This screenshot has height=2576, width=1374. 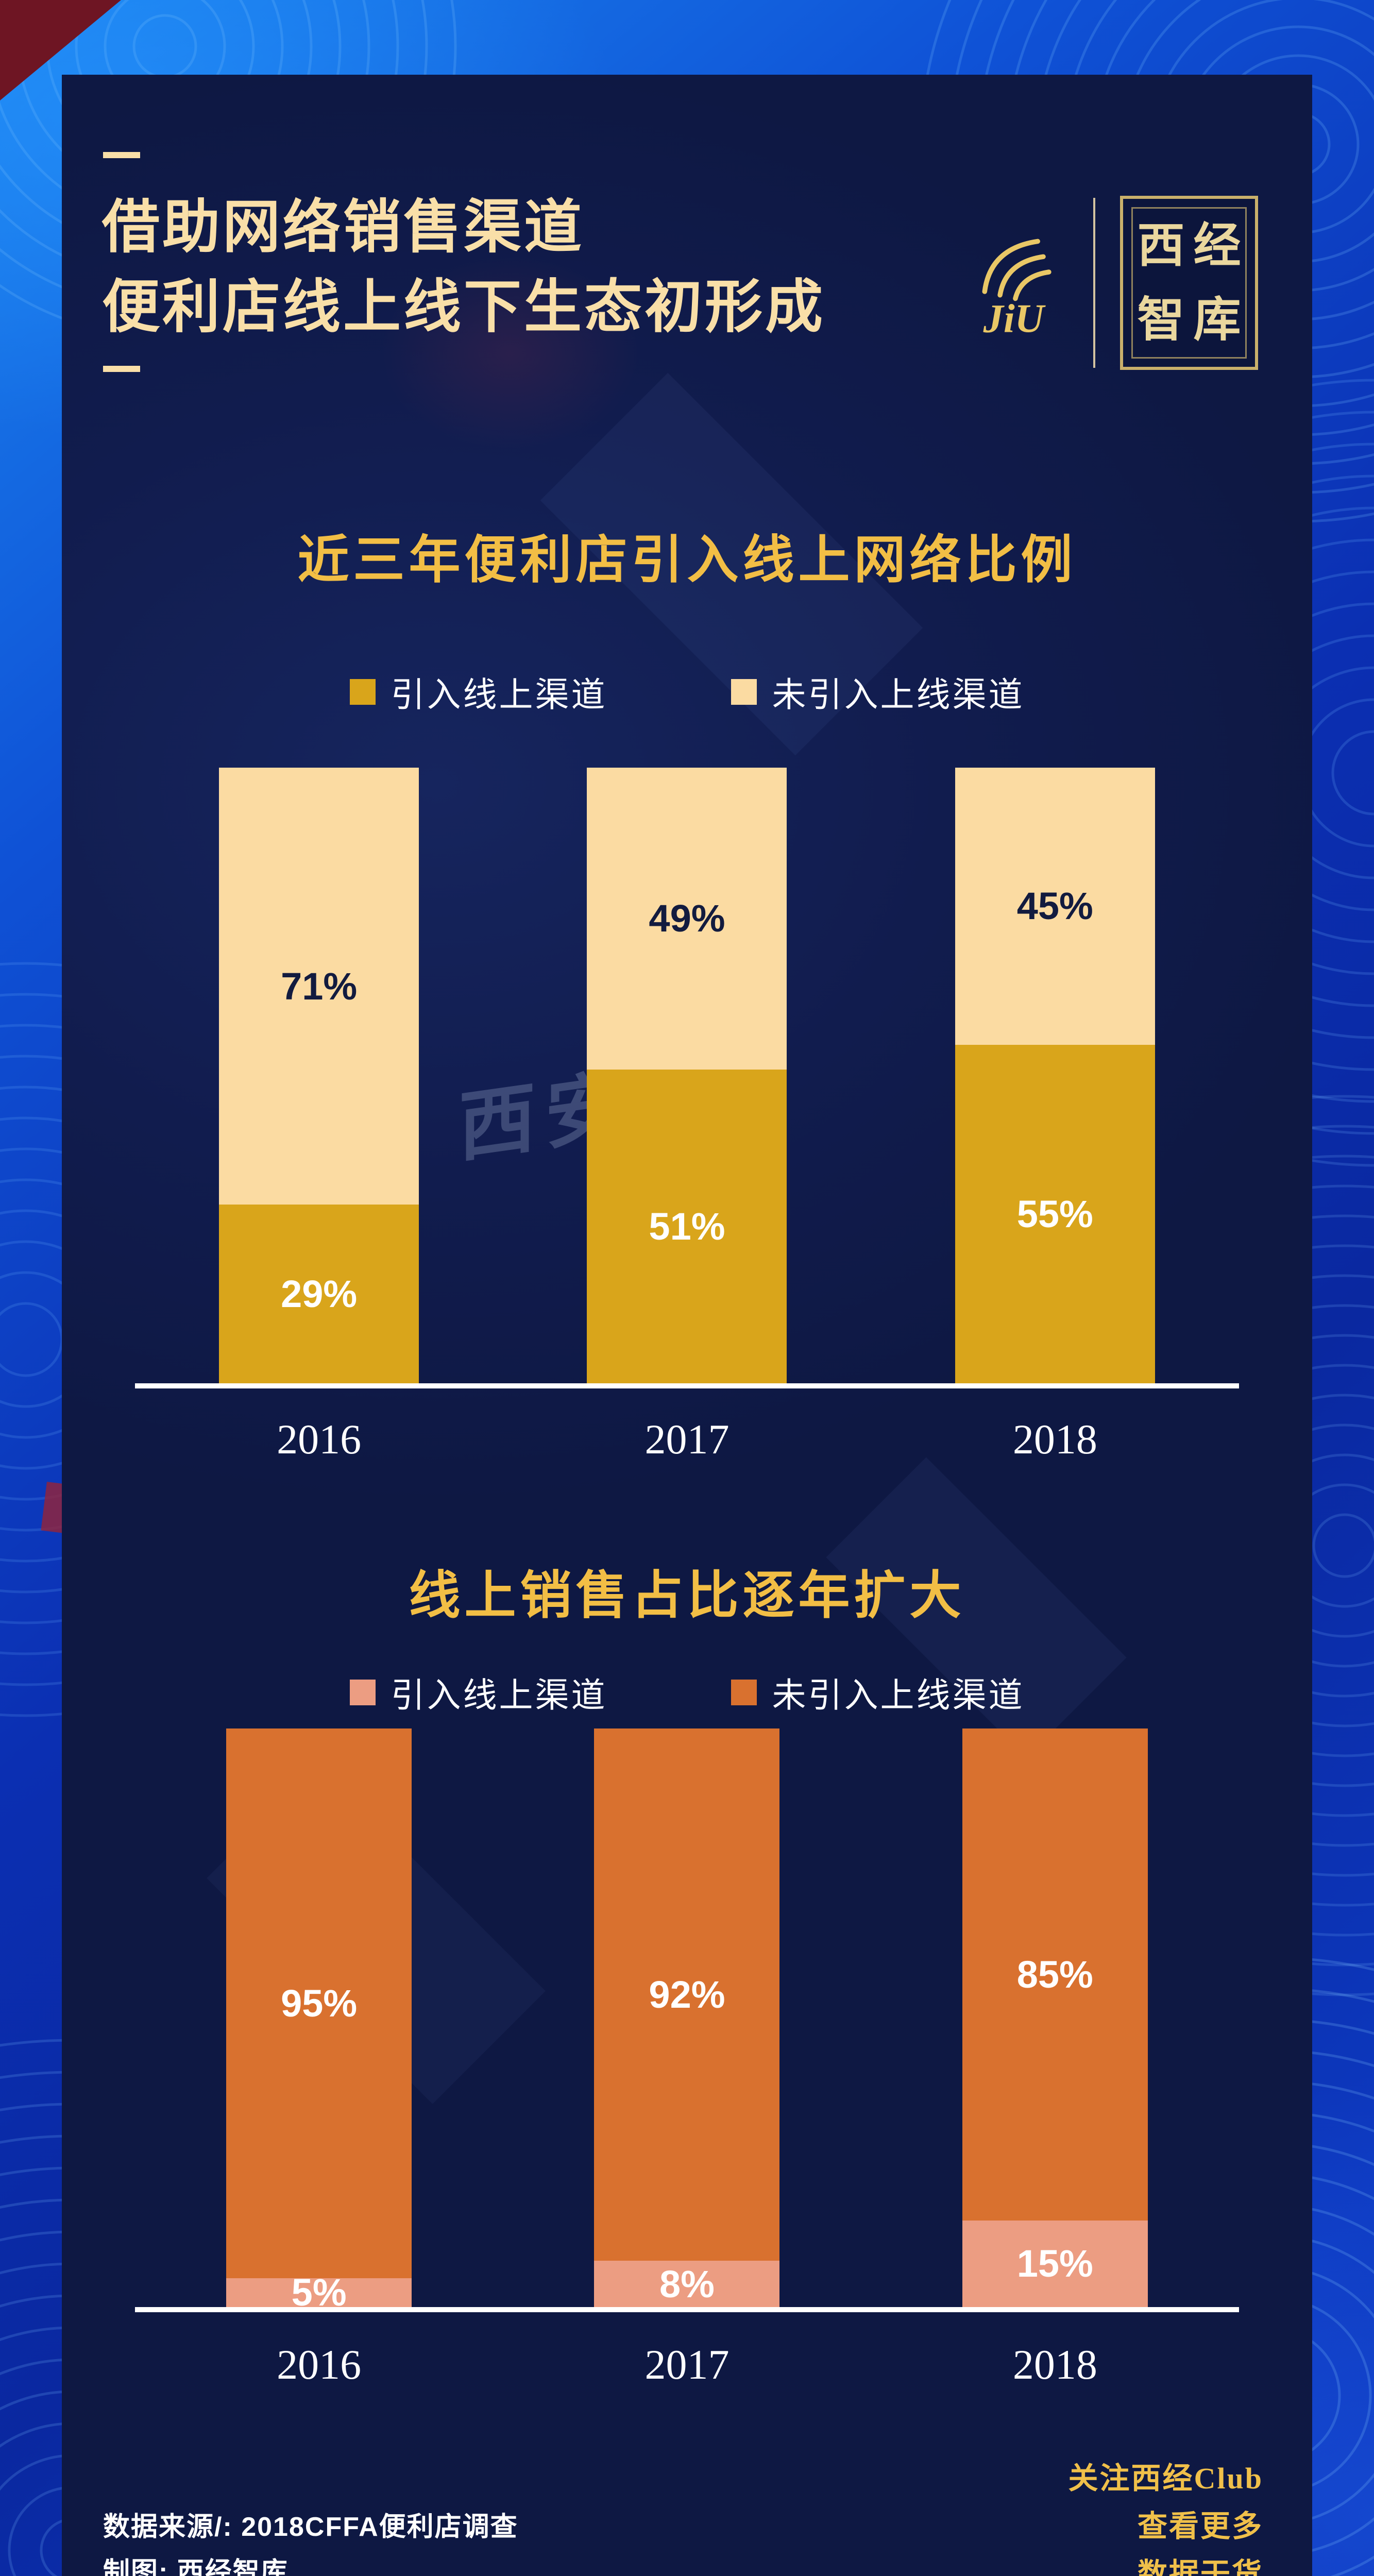 What do you see at coordinates (687, 1595) in the screenshot?
I see `chart2-title: 线上销售占比逐年扩大` at bounding box center [687, 1595].